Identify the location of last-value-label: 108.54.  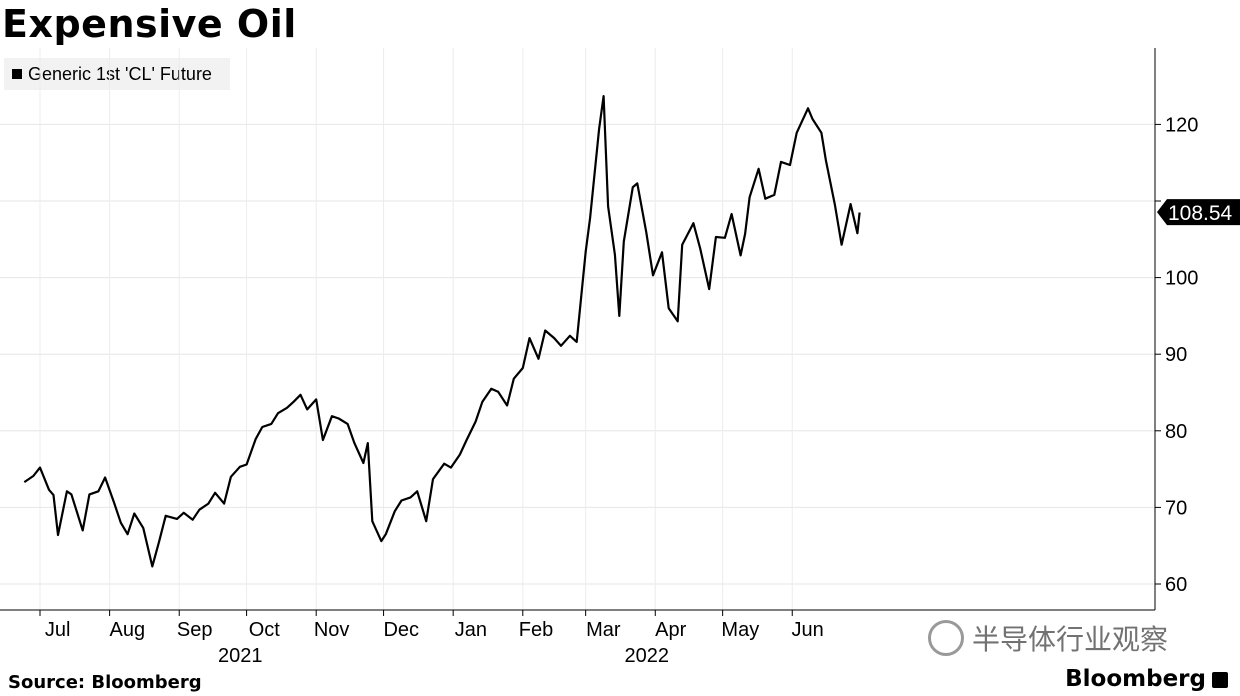
(1200, 213).